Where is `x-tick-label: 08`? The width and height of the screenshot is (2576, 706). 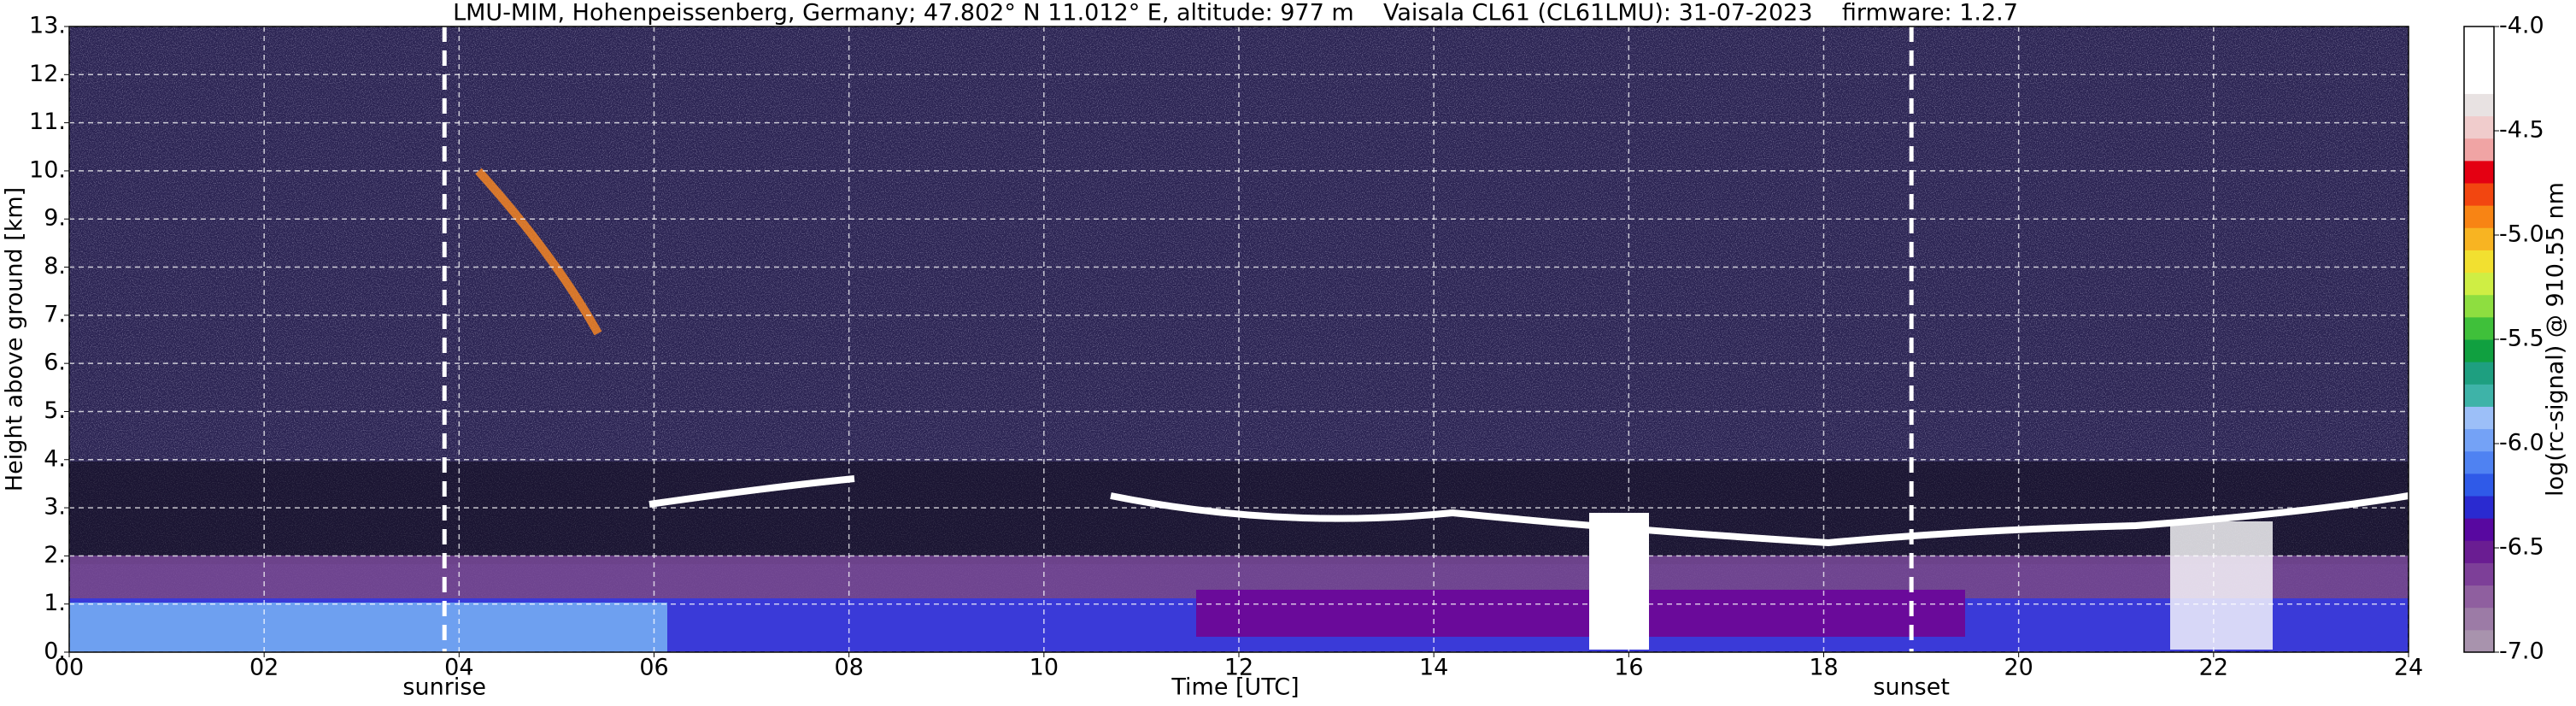
x-tick-label: 08 is located at coordinates (848, 668).